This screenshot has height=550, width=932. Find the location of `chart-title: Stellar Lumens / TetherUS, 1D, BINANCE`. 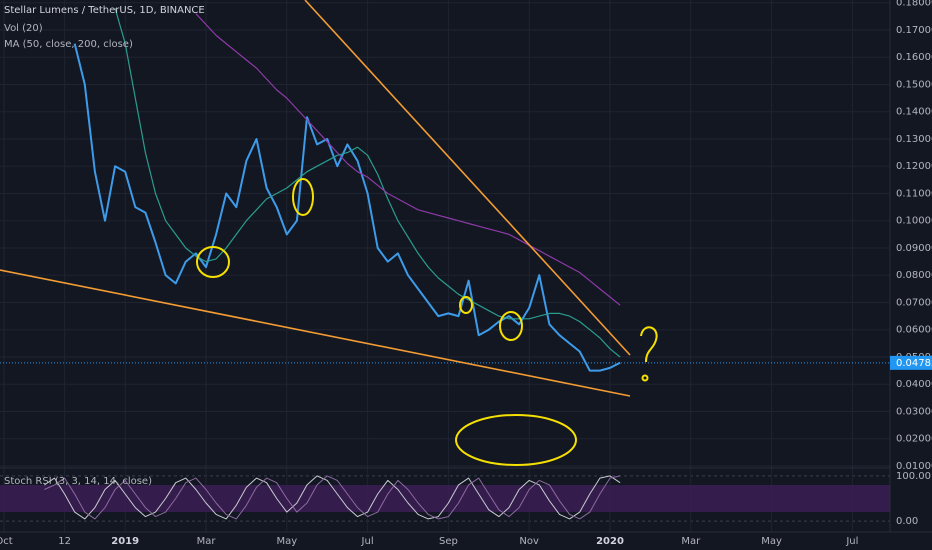

chart-title: Stellar Lumens / TetherUS, 1D, BINANCE is located at coordinates (104, 10).